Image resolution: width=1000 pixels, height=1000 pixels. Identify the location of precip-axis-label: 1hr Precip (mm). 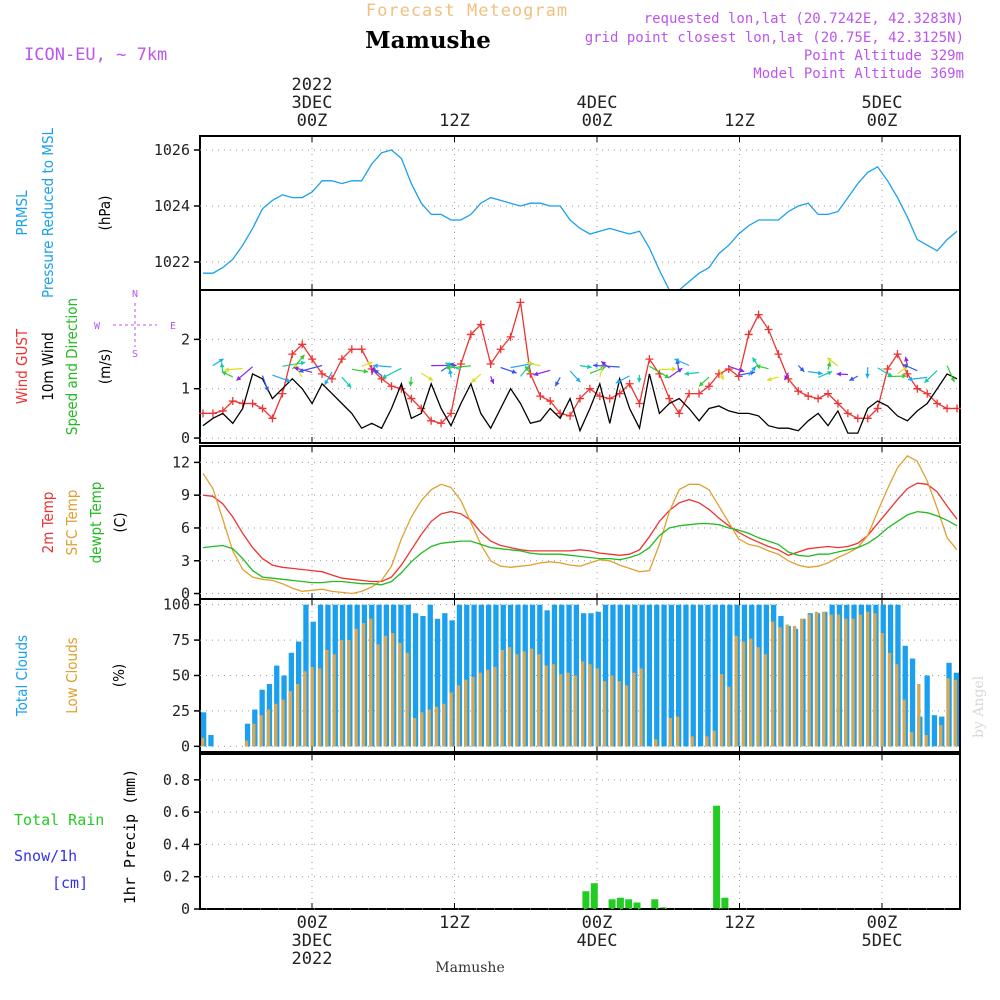
(130, 836).